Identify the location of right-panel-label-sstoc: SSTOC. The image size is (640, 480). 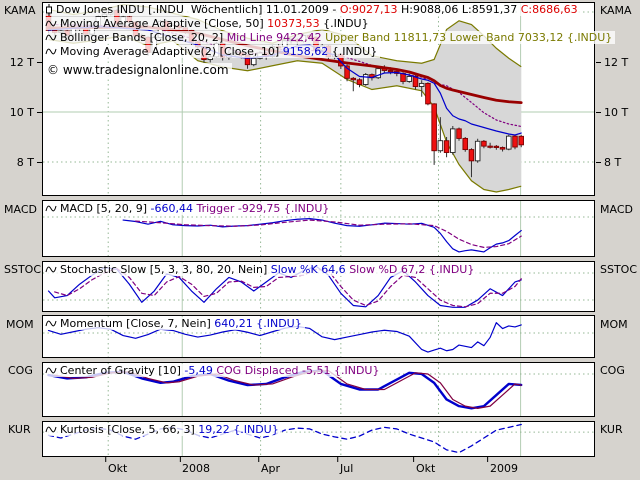
(619, 269).